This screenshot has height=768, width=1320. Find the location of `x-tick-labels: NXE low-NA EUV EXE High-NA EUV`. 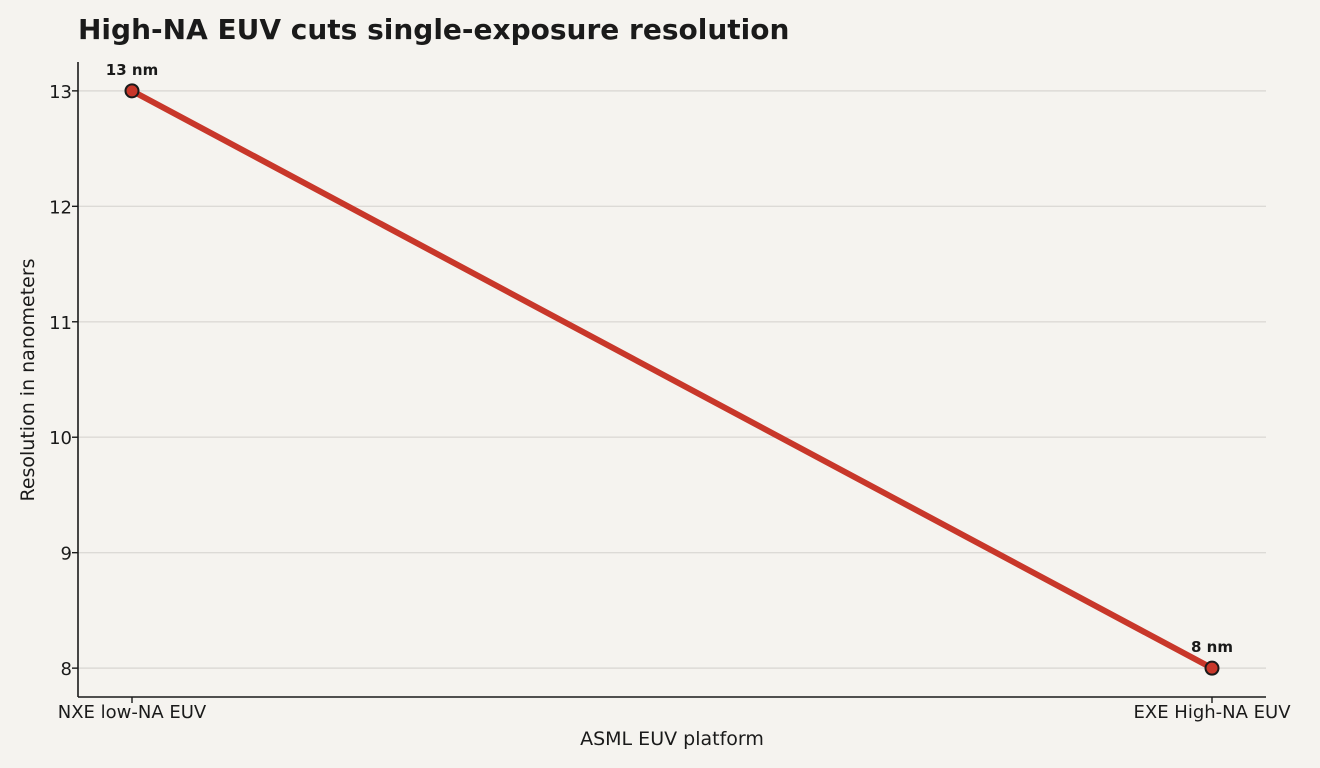

x-tick-labels: NXE low-NA EUV EXE High-NA EUV is located at coordinates (674, 710).